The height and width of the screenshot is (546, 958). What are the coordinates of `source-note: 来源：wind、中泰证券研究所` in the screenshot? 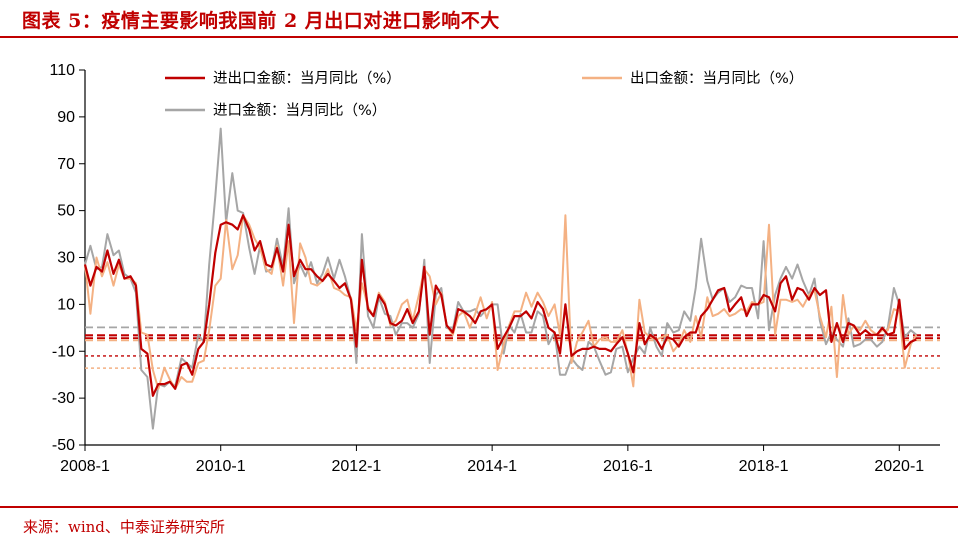 It's located at (124, 527).